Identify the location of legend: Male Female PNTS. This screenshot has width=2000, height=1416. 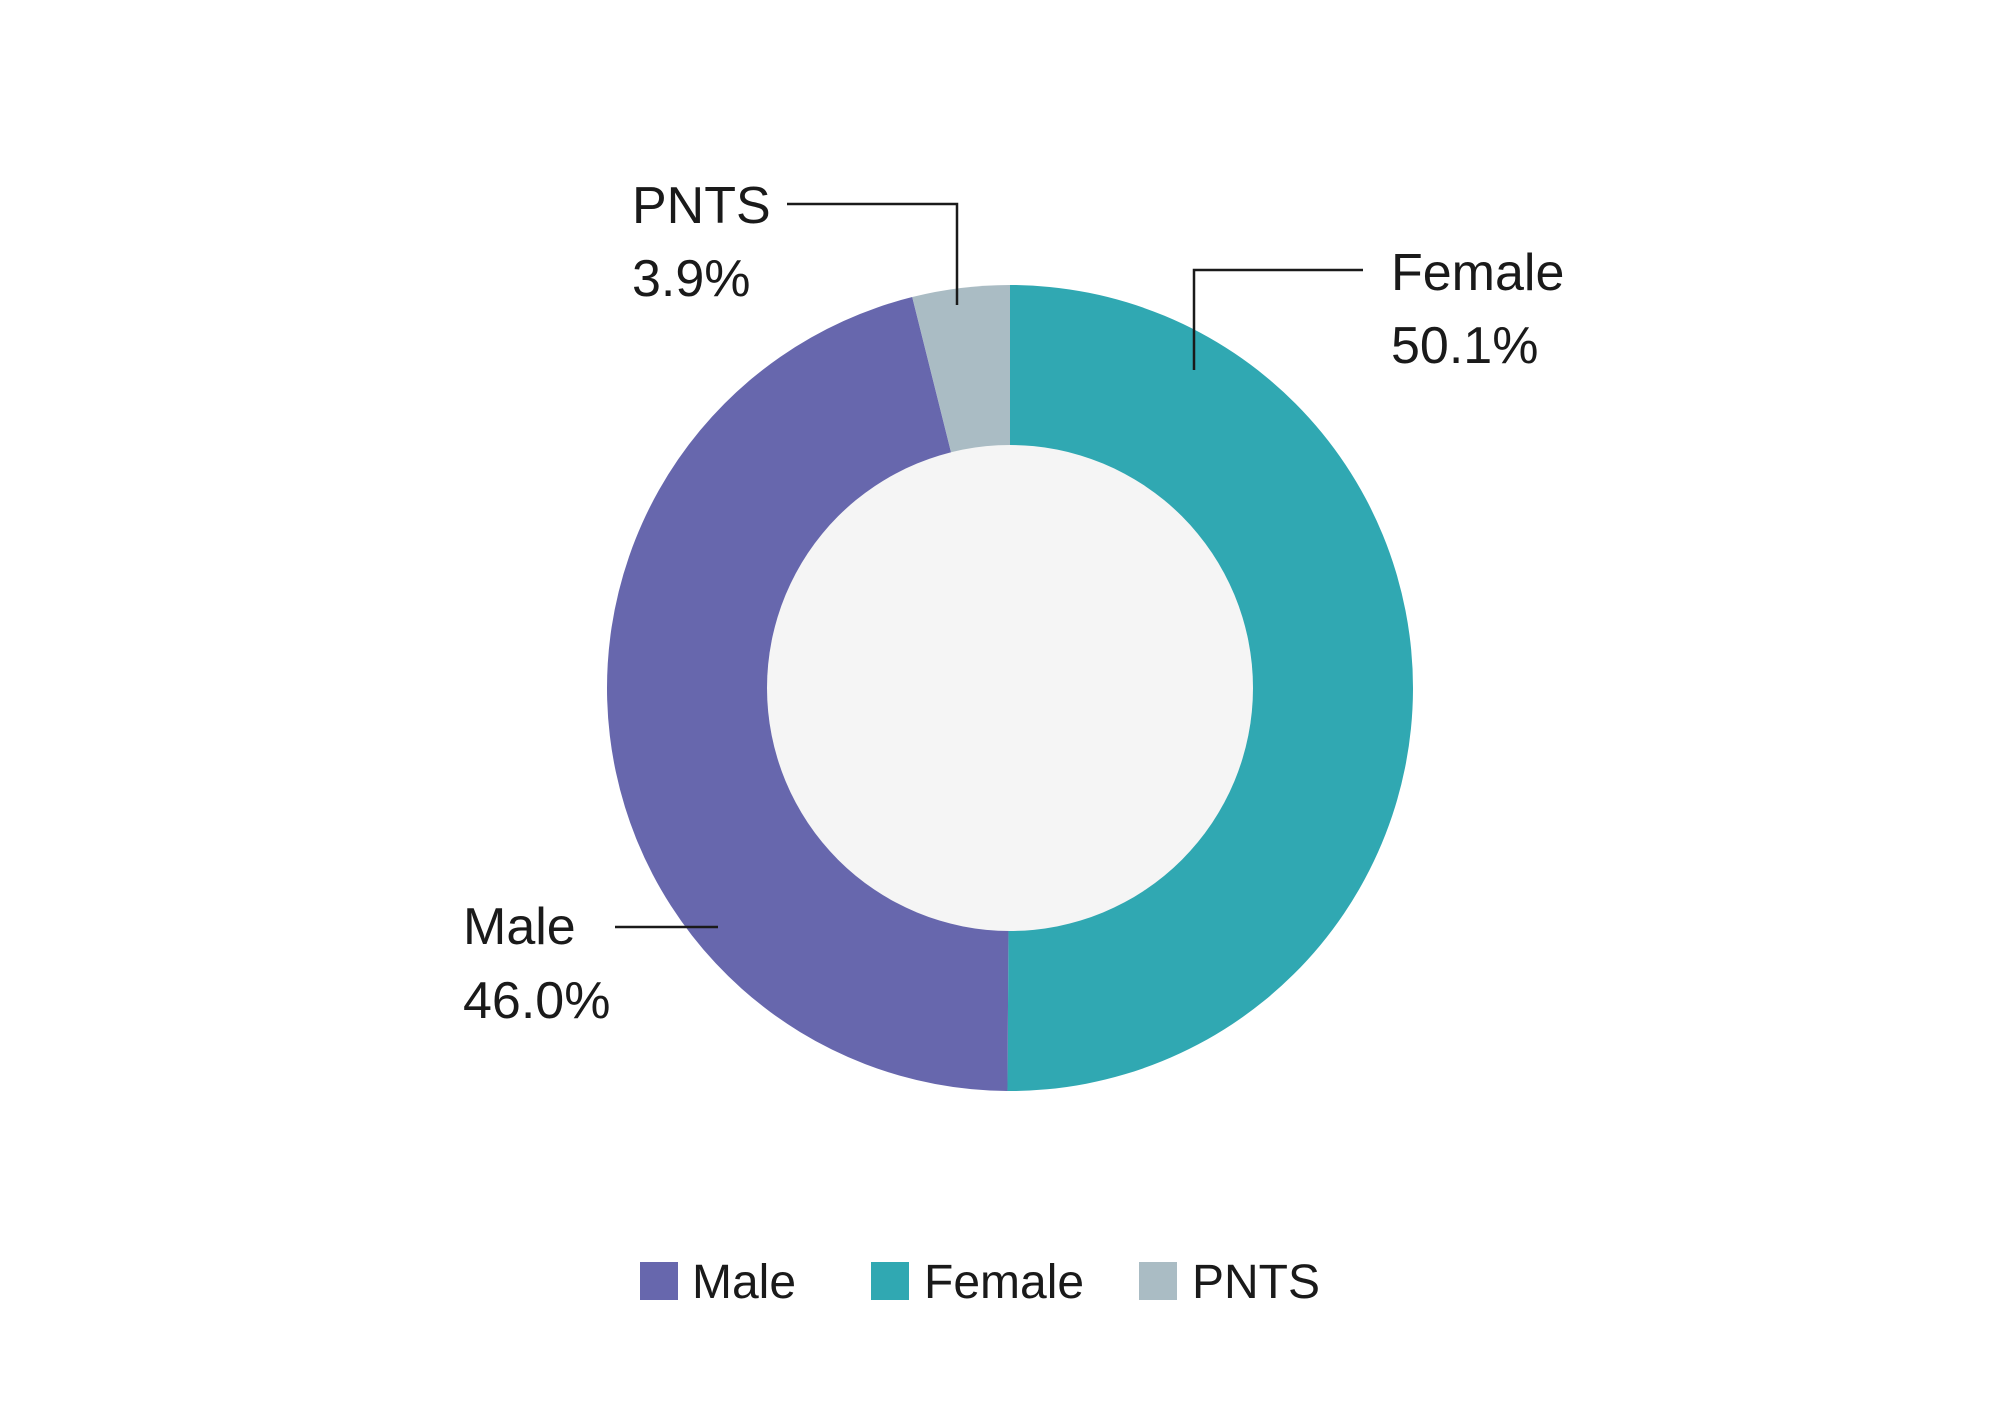
(980, 1282).